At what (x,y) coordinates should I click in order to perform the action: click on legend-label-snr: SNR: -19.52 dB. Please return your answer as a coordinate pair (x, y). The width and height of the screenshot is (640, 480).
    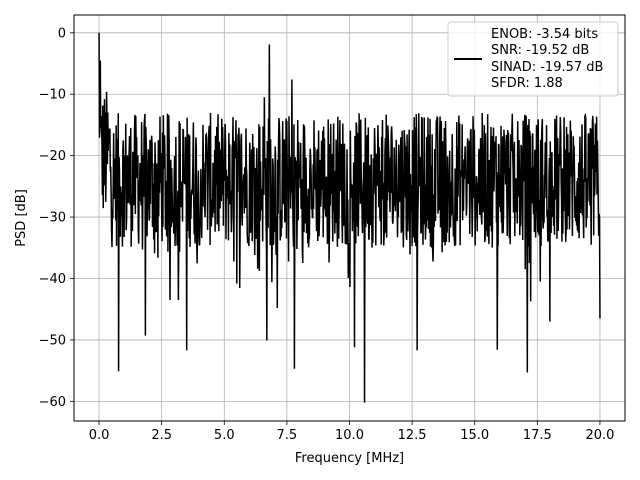
    Looking at the image, I should click on (540, 50).